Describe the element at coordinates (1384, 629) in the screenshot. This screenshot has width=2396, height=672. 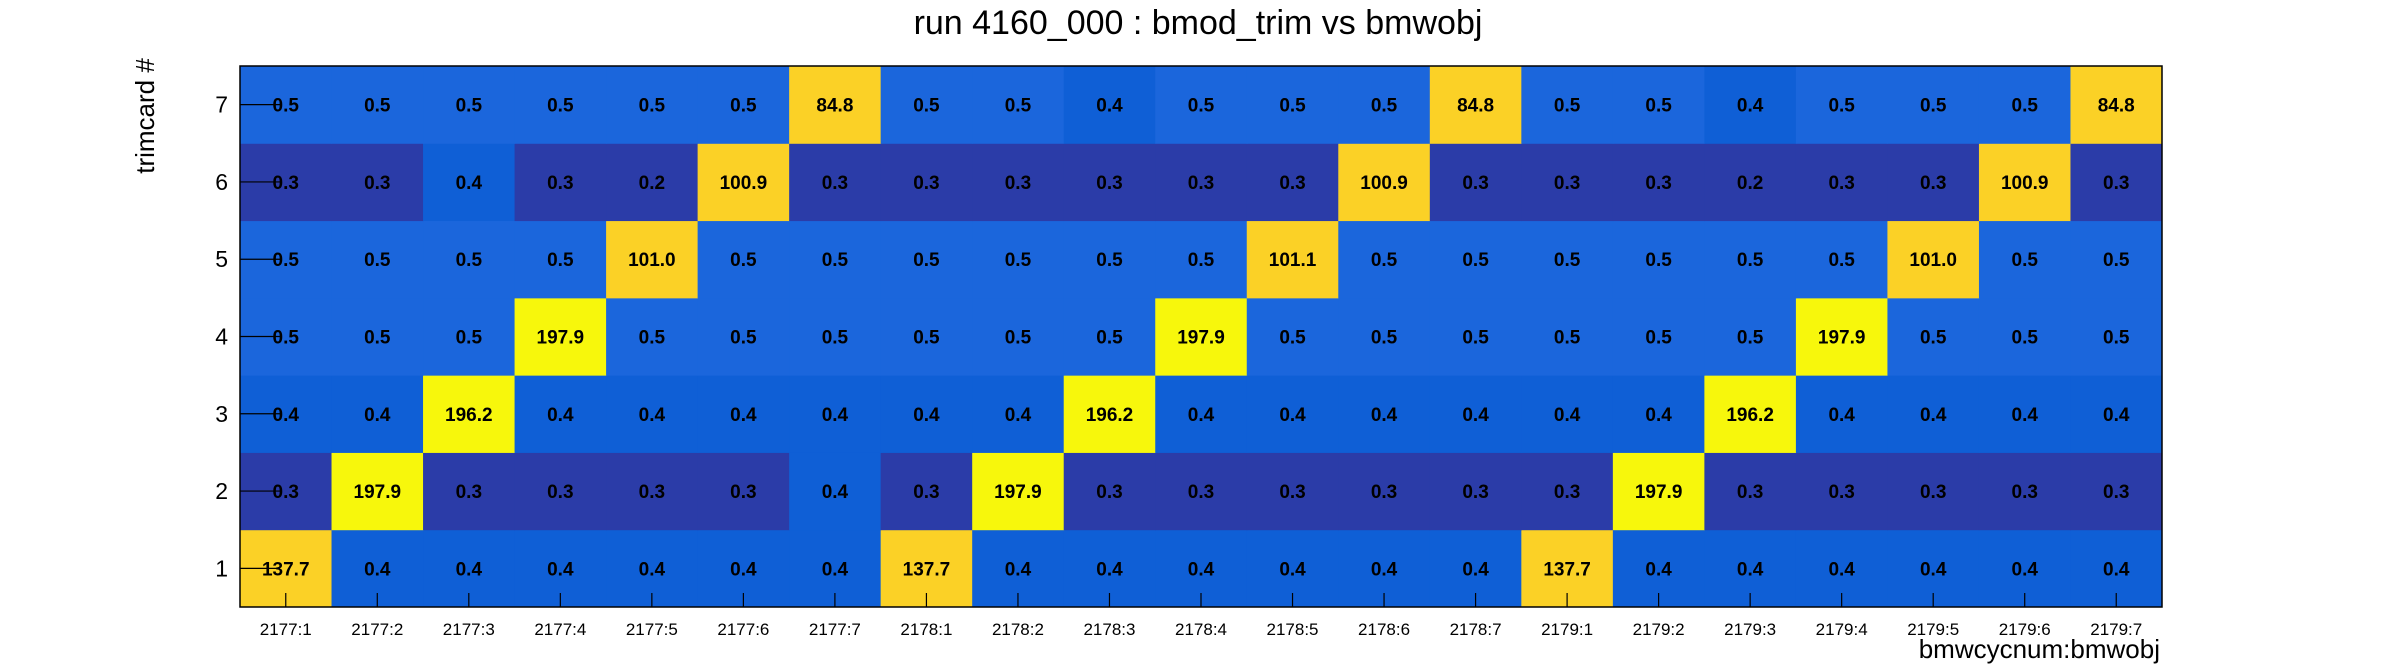
I see `x-tick-label: 2178:6` at that location.